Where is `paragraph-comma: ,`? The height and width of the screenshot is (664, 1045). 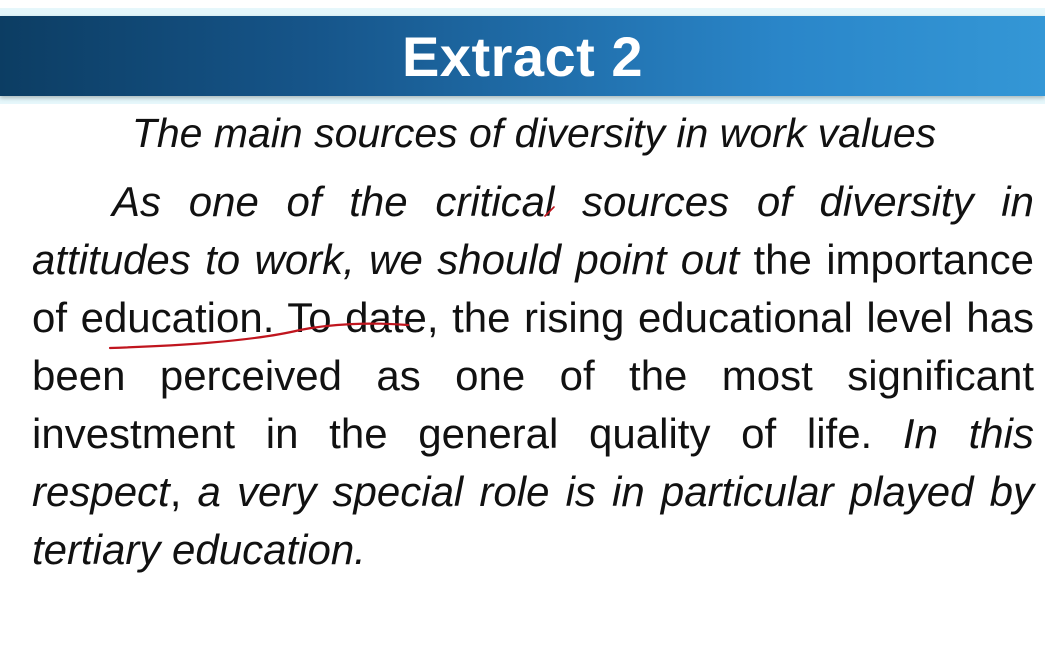 paragraph-comma: , is located at coordinates (183, 491).